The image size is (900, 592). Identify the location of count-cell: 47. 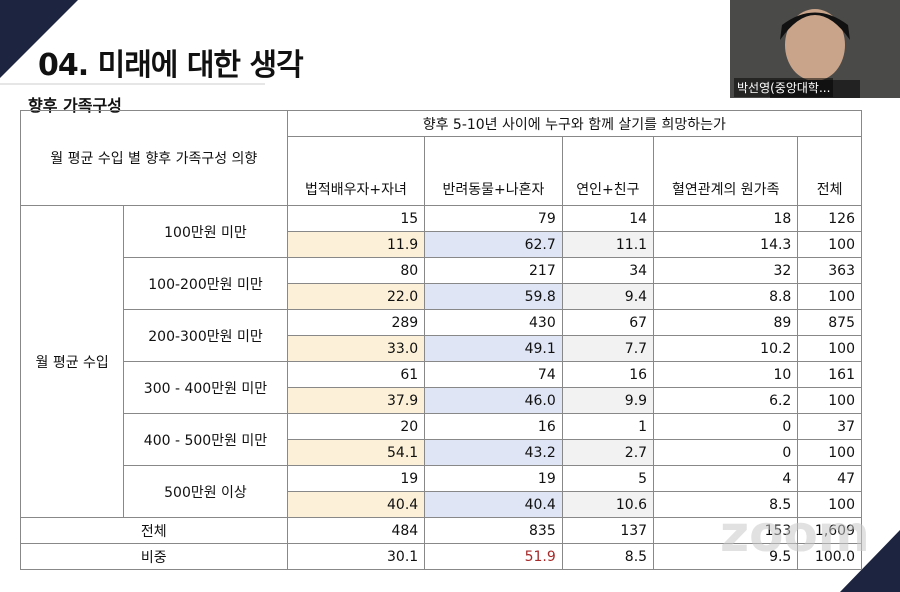
(829, 478).